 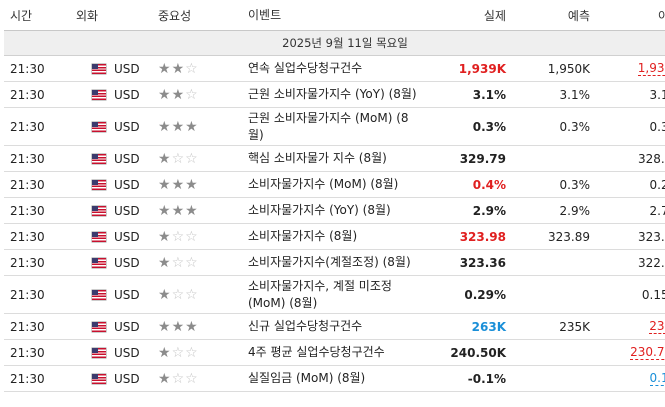 What do you see at coordinates (336, 262) in the screenshot?
I see `event-name: 소비자물가지수(계절조정) (8월)` at bounding box center [336, 262].